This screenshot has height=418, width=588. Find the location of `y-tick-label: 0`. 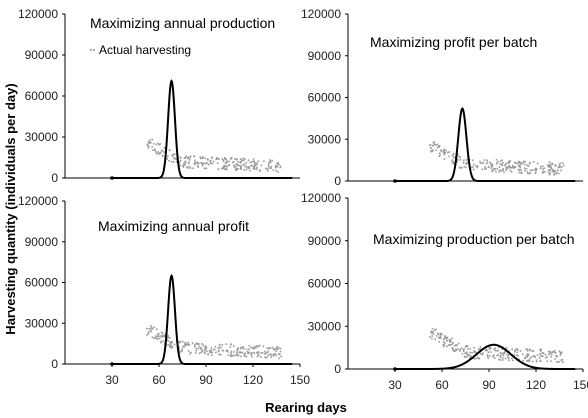

y-tick-label: 0 is located at coordinates (54, 364).